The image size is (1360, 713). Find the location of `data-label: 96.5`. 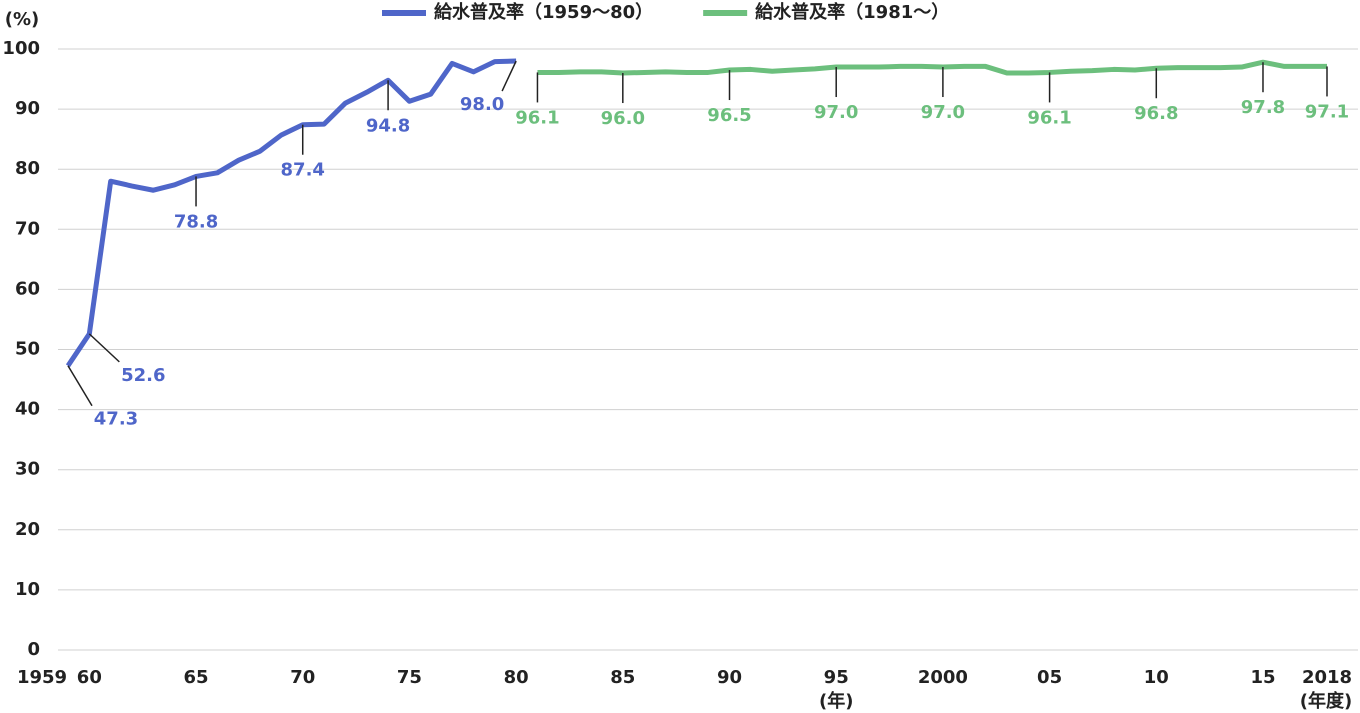

data-label: 96.5 is located at coordinates (729, 115).